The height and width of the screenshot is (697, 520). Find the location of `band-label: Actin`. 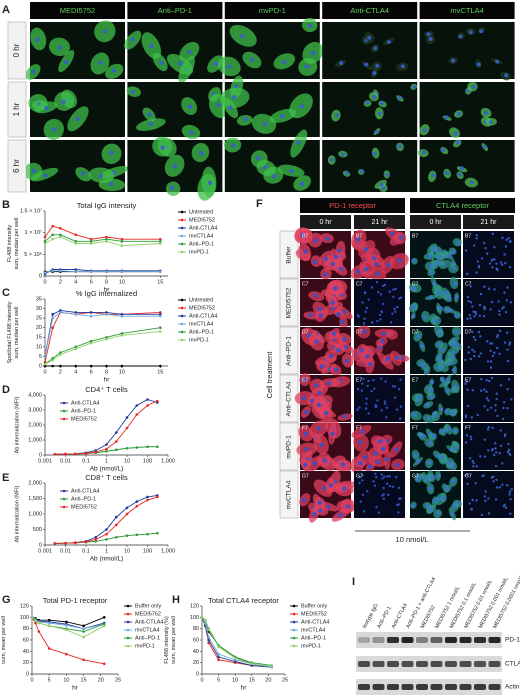

band-label: Actin is located at coordinates (512, 687).